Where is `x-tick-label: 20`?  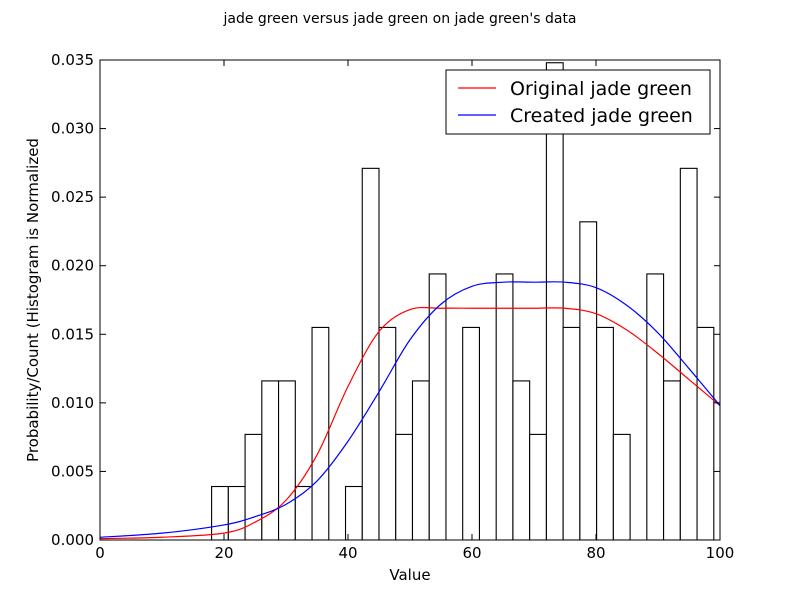
x-tick-label: 20 is located at coordinates (223, 553).